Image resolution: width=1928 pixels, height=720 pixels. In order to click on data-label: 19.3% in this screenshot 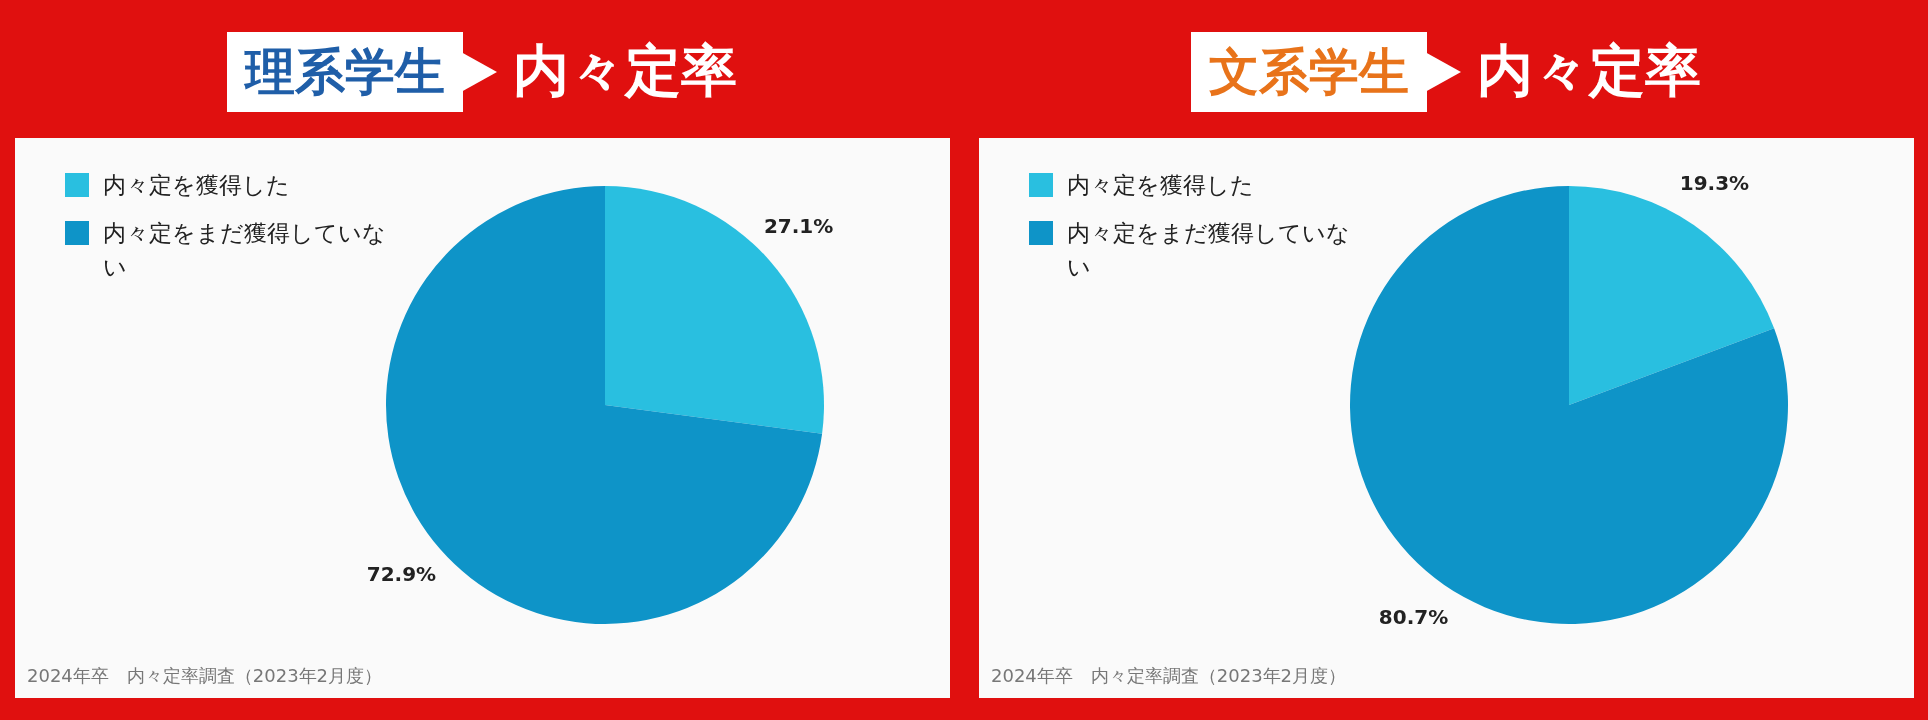, I will do `click(1714, 183)`.